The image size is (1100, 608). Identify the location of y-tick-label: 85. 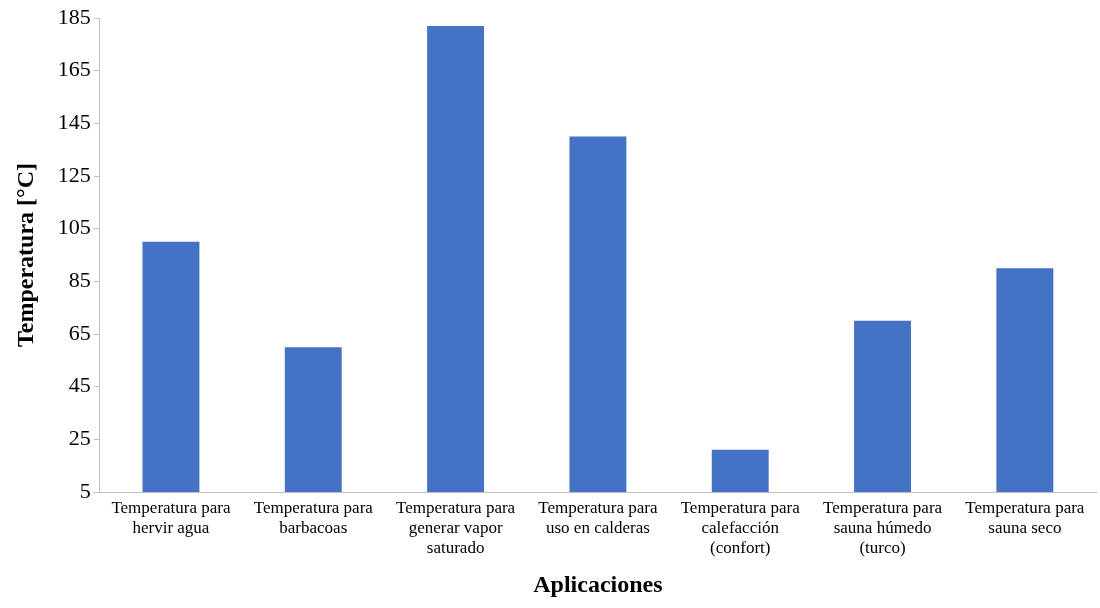
(79, 280).